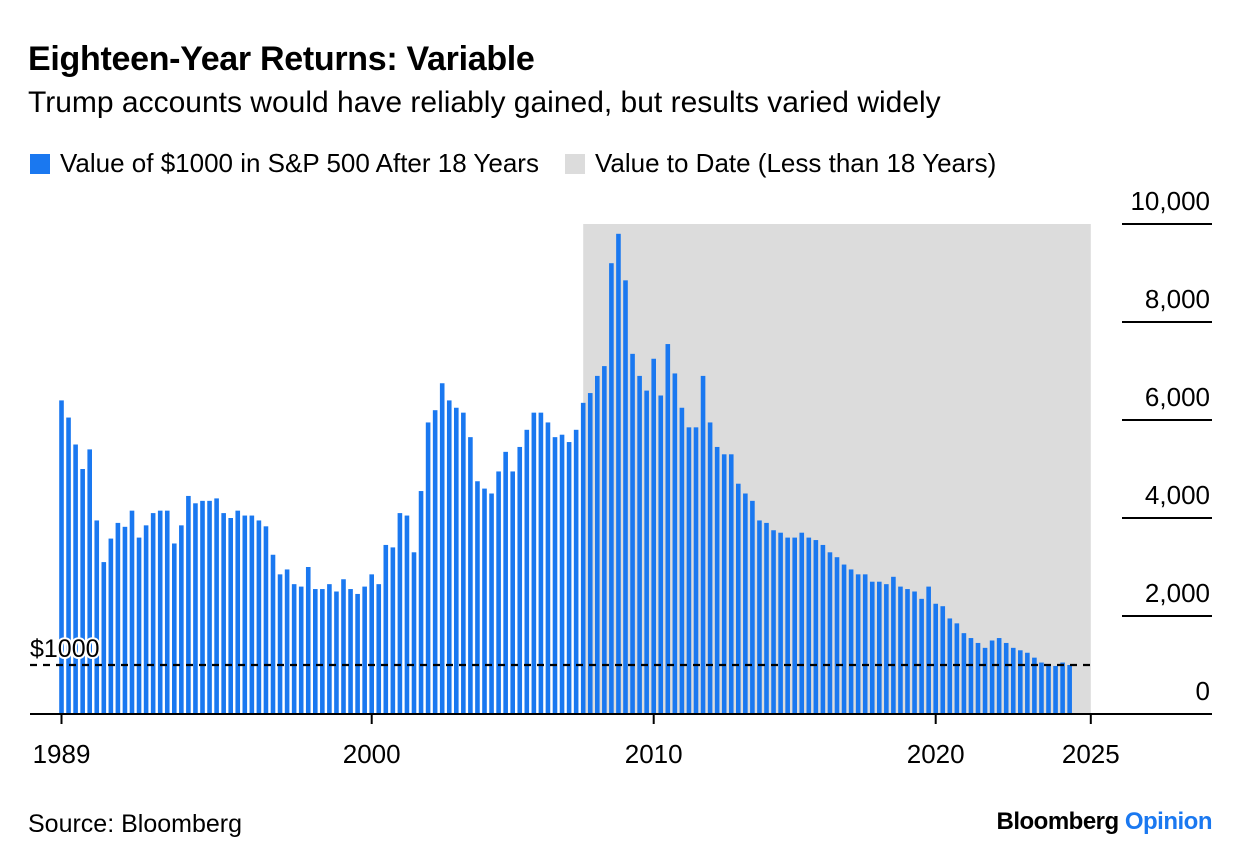  I want to click on legend-label-after-18-years: Value of $1000 in S&P 500 After 18 Years, so click(299, 163).